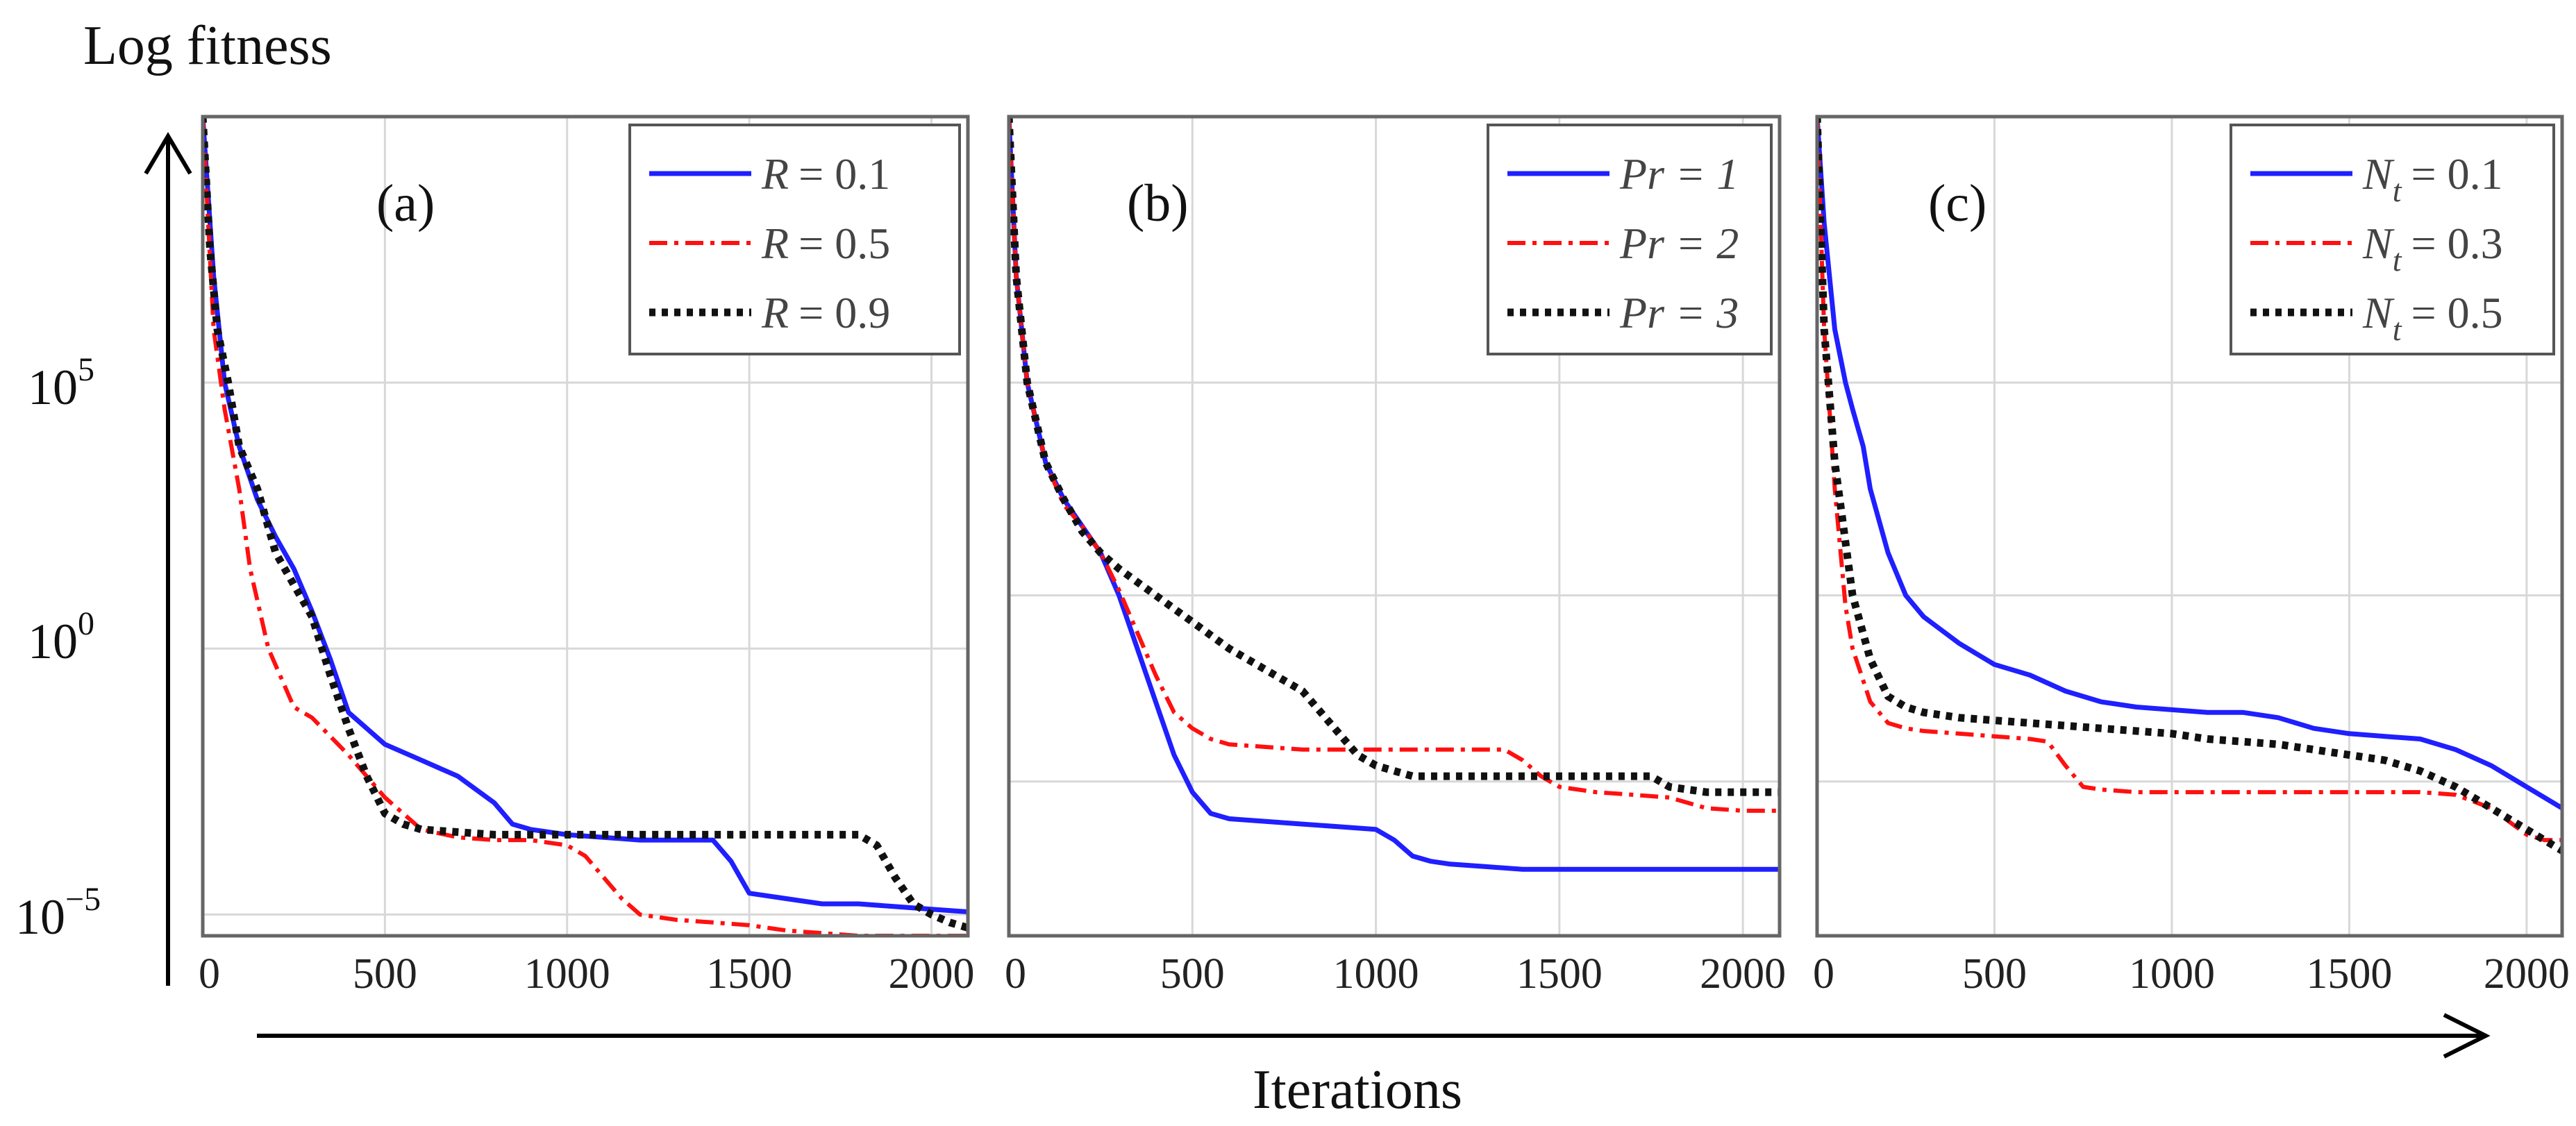 Image resolution: width=2576 pixels, height=1126 pixels. What do you see at coordinates (749, 974) in the screenshot?
I see `x-tick-label-a: 1500` at bounding box center [749, 974].